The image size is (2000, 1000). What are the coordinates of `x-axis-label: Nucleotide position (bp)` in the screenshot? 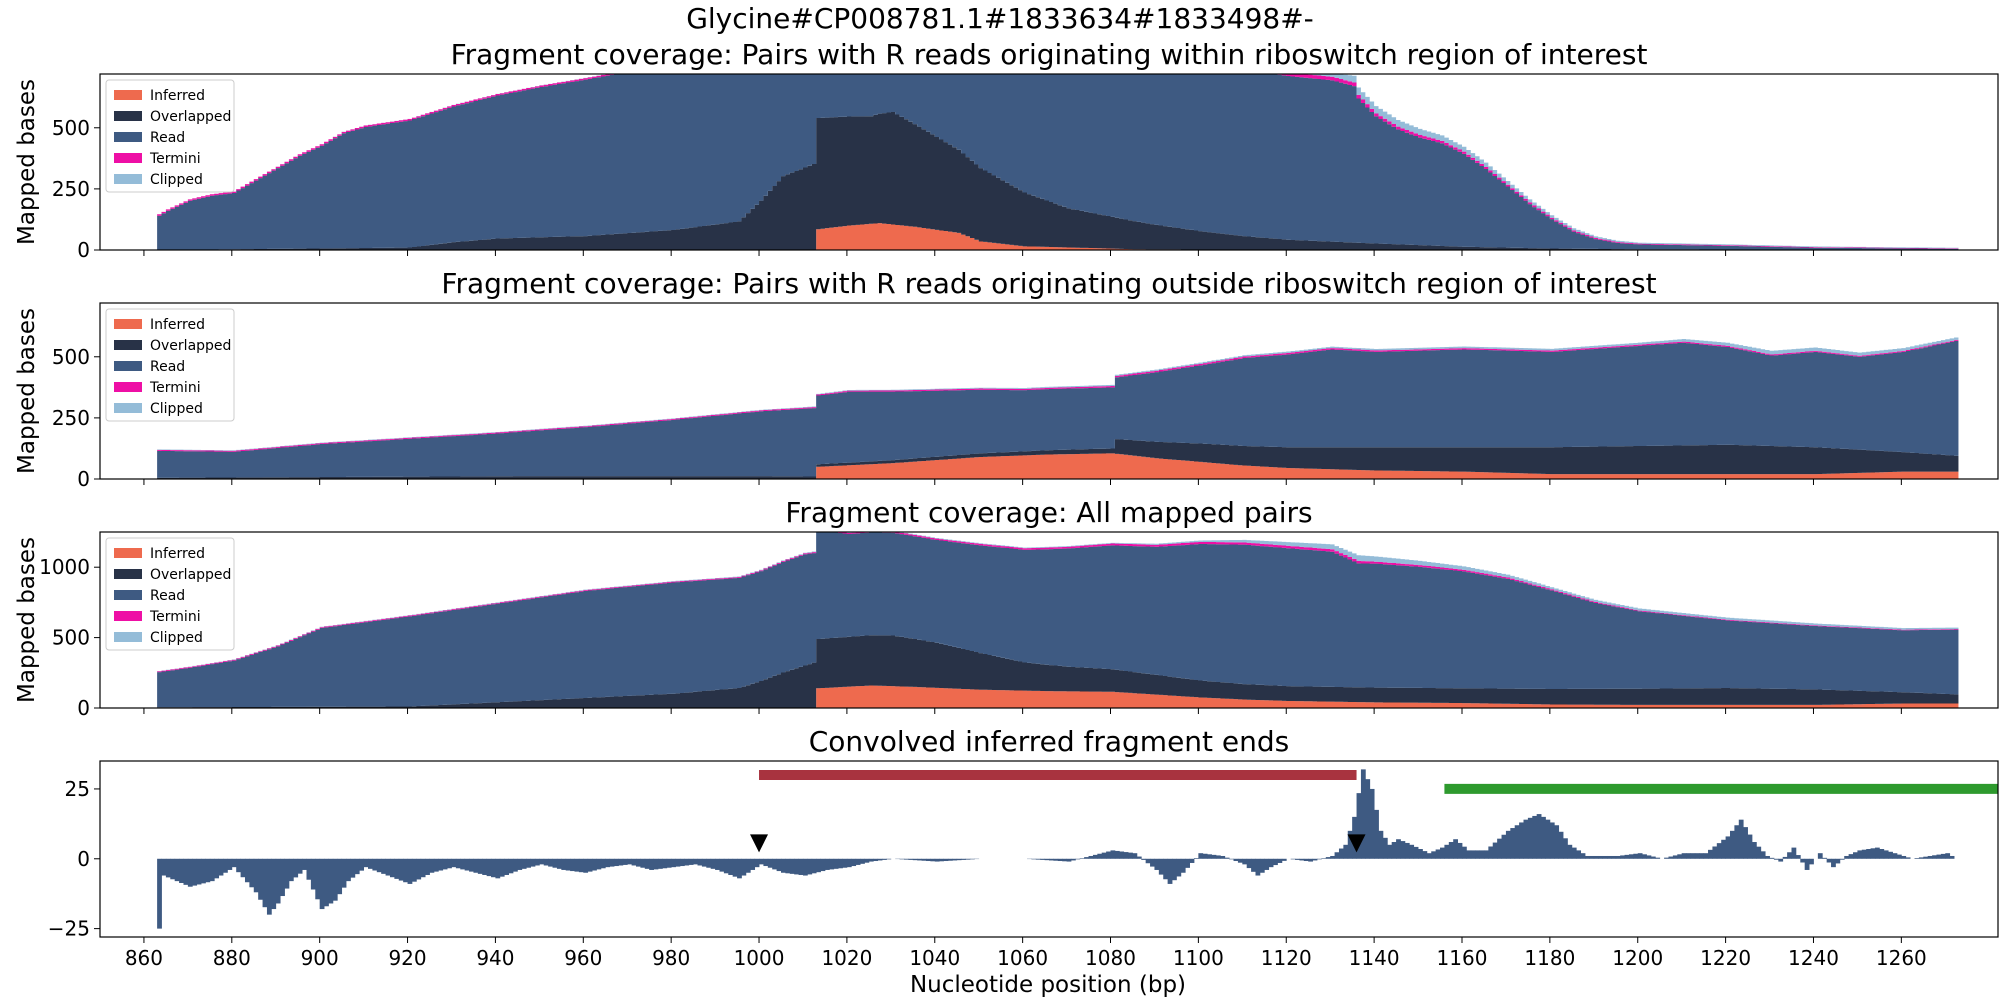 It's located at (1048, 985).